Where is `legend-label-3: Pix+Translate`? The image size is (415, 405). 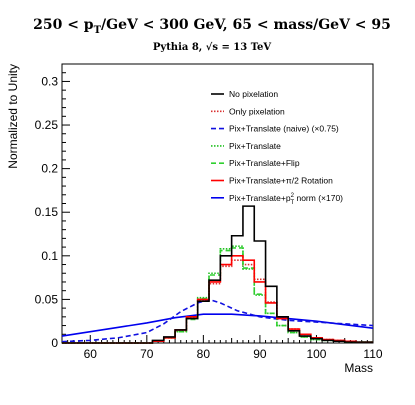
legend-label-3: Pix+Translate is located at coordinates (255, 146).